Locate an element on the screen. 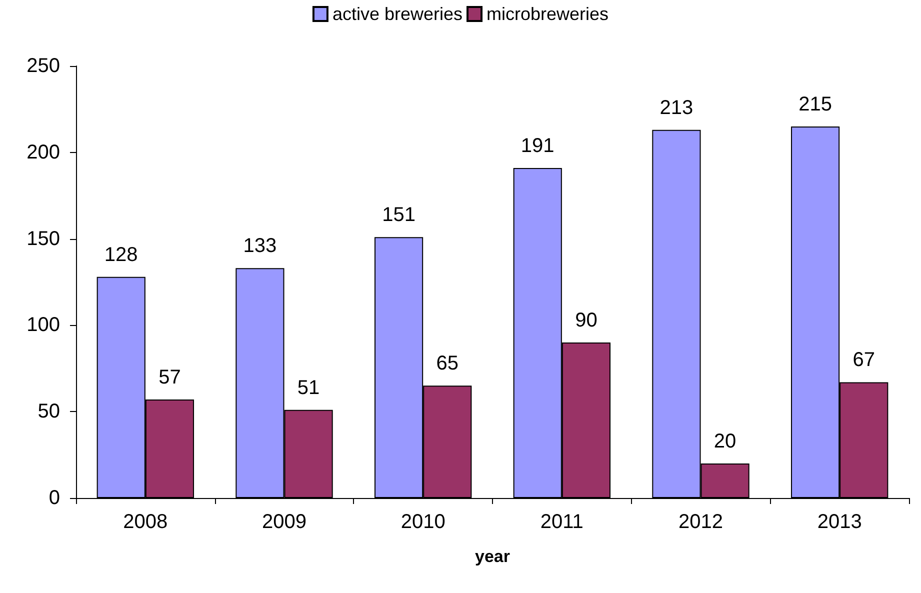 This screenshot has width=921, height=593. x-tick-label: 2011 is located at coordinates (562, 522).